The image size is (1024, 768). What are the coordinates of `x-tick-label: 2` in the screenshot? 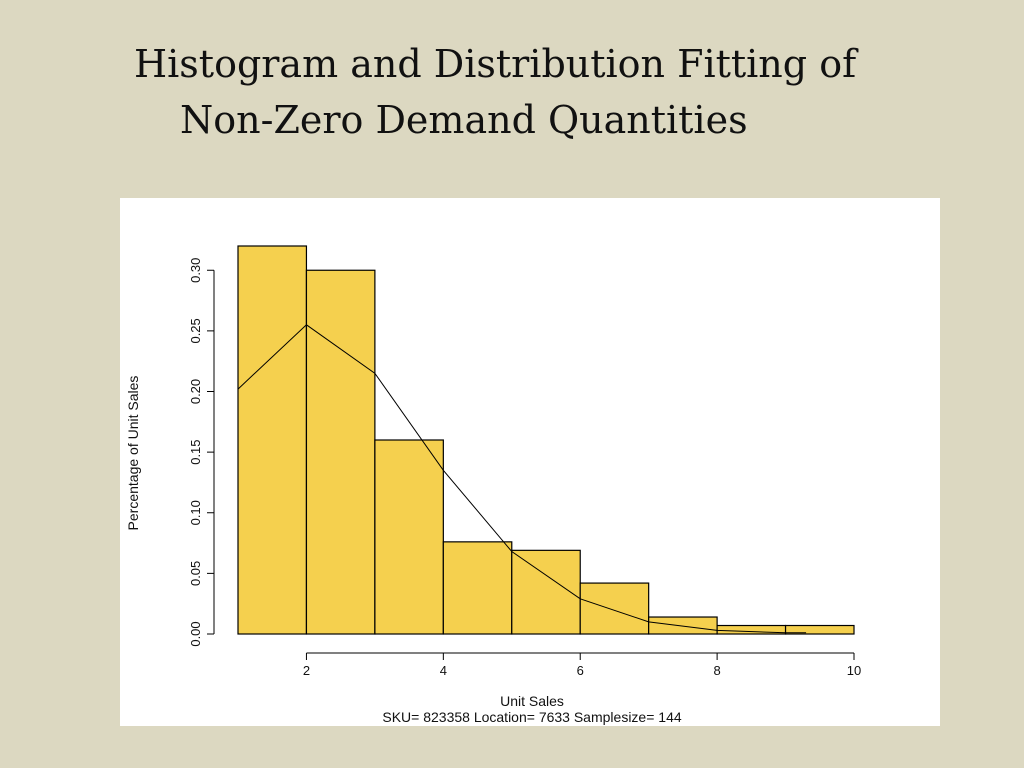 It's located at (306, 670).